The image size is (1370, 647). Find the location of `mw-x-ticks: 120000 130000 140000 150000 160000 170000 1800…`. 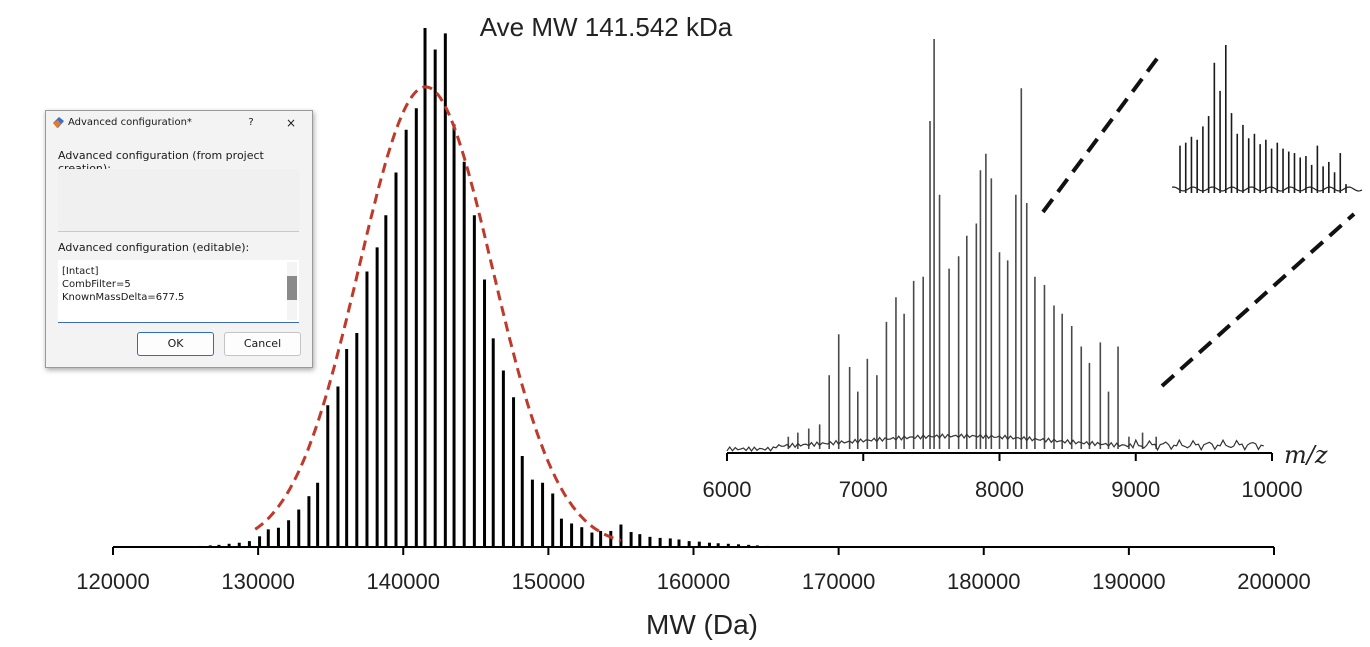

mw-x-ticks: 120000 130000 140000 150000 160000 170000 1800… is located at coordinates (693, 570).